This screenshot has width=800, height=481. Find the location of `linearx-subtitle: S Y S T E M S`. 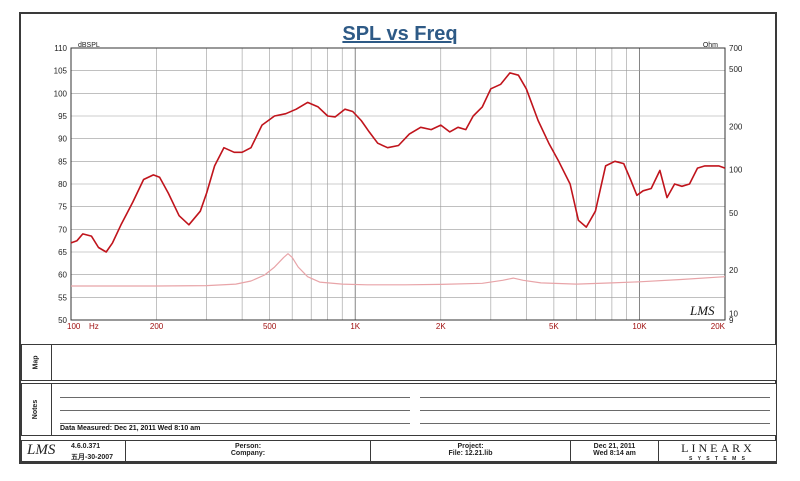

linearx-subtitle: S Y S T E M S is located at coordinates (718, 459).